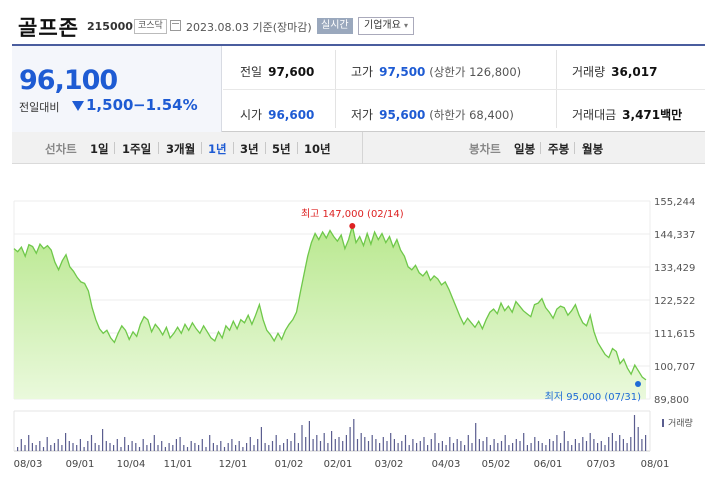 The height and width of the screenshot is (482, 705). I want to click on open-cell: 시가 96,600, so click(277, 114).